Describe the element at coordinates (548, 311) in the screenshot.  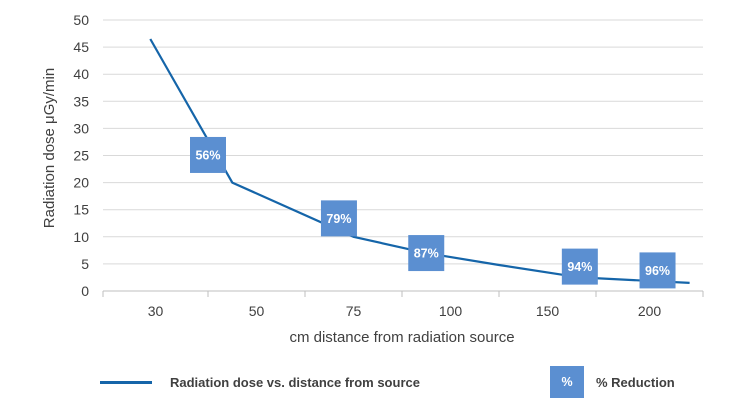
I see `x-tick-label: 150` at that location.